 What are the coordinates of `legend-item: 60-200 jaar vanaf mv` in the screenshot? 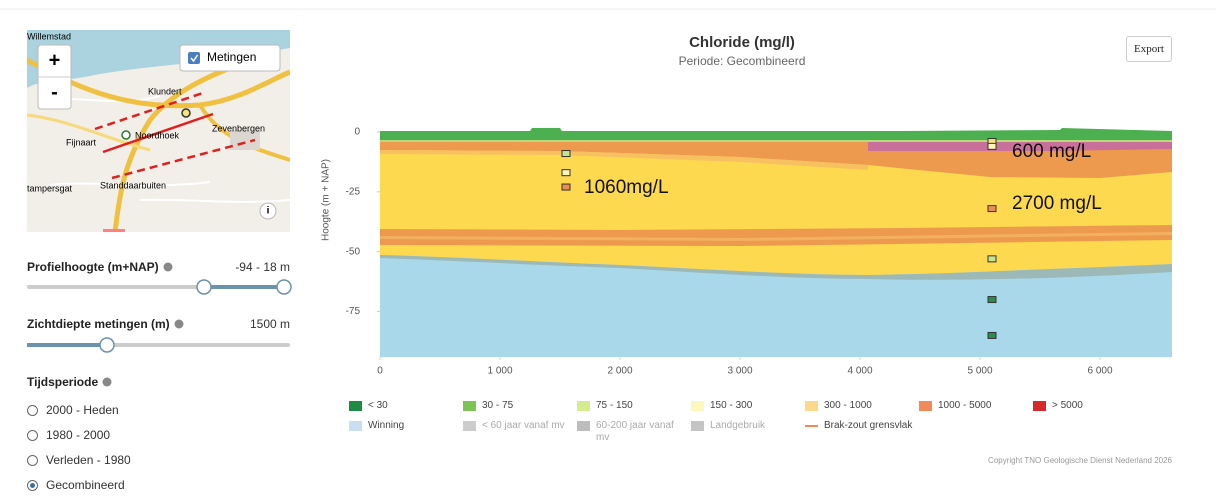 It's located at (633, 432).